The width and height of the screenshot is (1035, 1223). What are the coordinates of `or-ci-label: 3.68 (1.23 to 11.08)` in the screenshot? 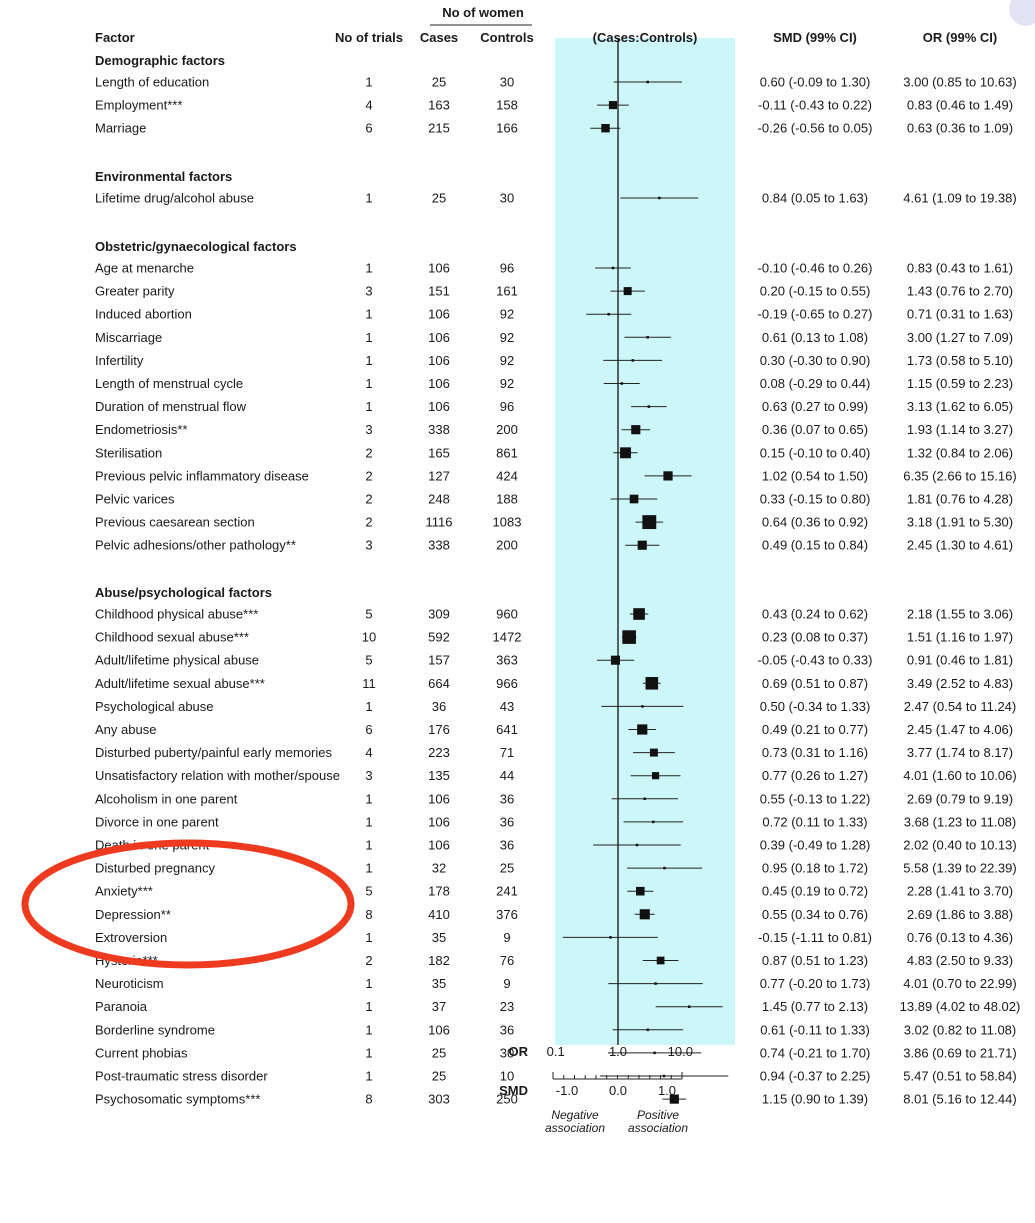 It's located at (960, 821).